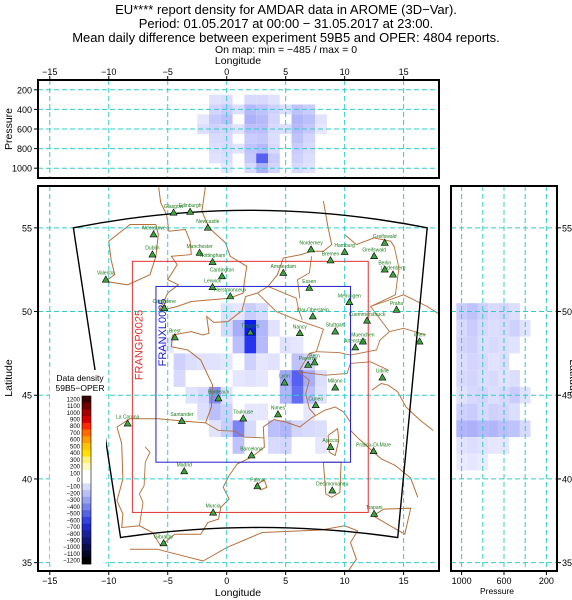 This screenshot has height=600, width=572. Describe the element at coordinates (75, 447) in the screenshot. I see `colorbar-tick-label: 500` at that location.